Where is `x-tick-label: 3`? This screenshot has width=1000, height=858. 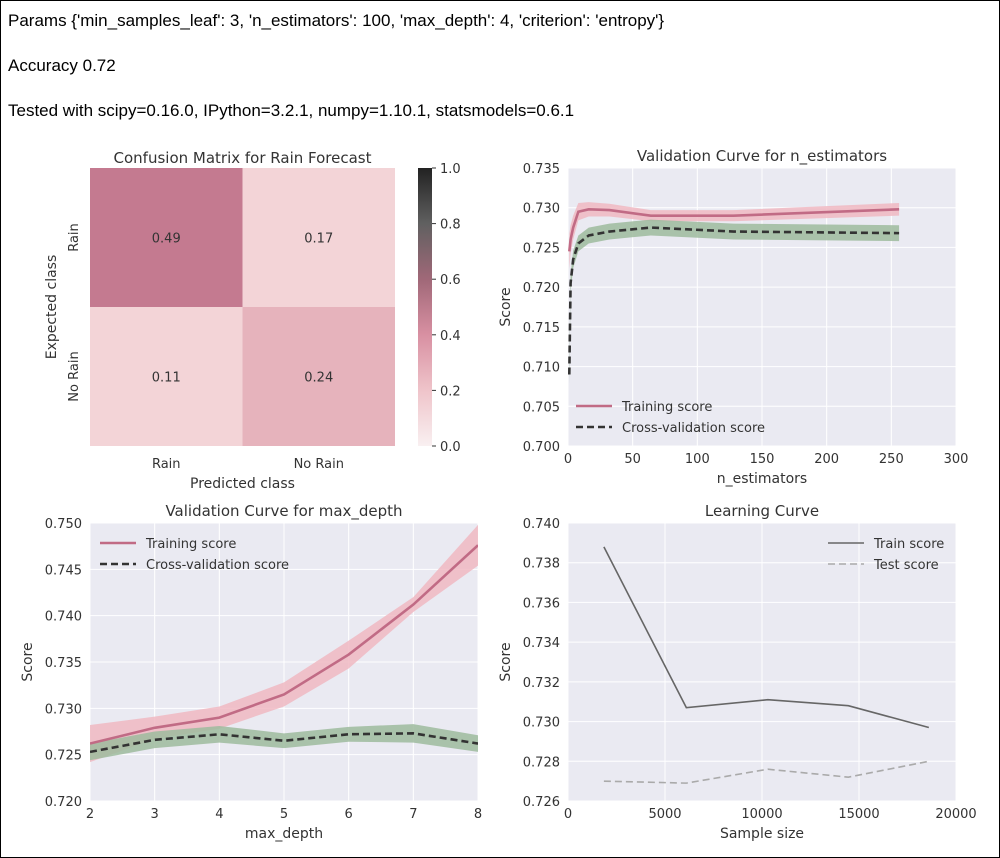 x-tick-label: 3 is located at coordinates (155, 814).